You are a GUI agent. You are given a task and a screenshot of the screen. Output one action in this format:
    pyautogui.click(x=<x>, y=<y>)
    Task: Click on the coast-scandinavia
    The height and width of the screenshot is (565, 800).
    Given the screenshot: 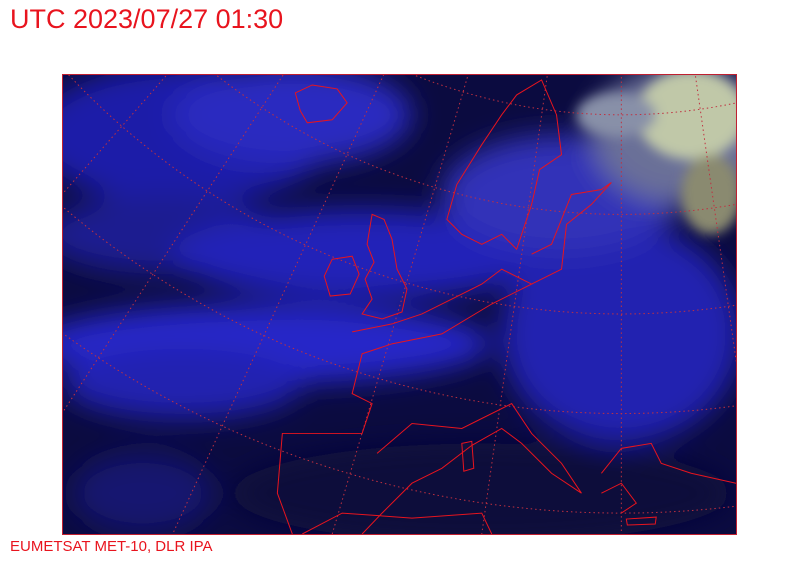 What is the action you would take?
    pyautogui.click(x=504, y=165)
    